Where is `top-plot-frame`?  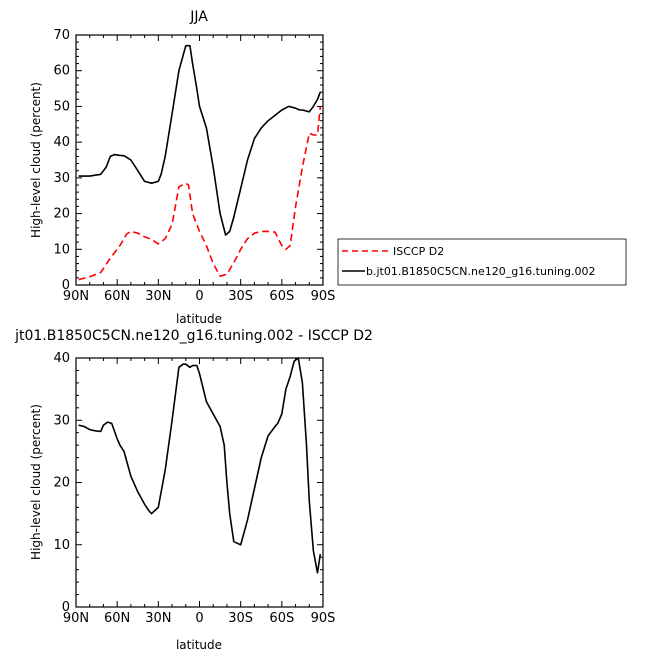
top-plot-frame is located at coordinates (199, 160).